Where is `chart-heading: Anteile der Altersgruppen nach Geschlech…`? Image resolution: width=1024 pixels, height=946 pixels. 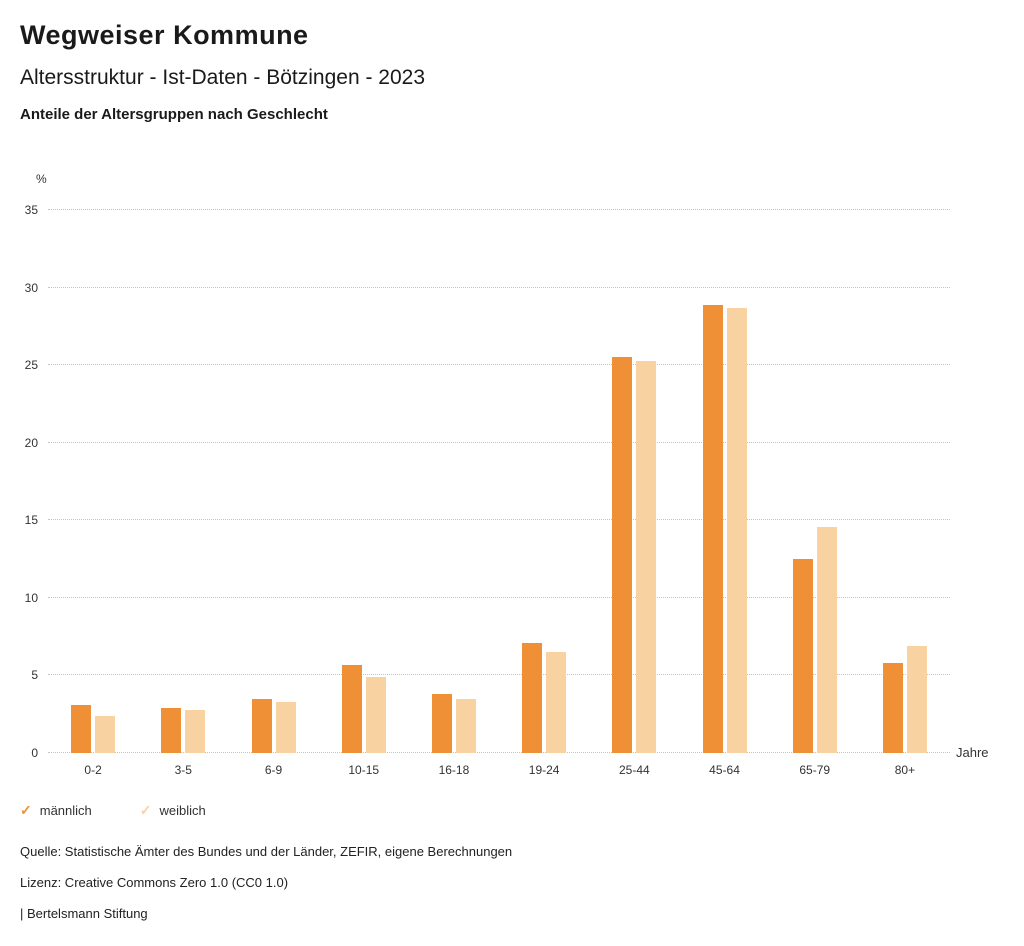 chart-heading: Anteile der Altersgruppen nach Geschlech… is located at coordinates (174, 114).